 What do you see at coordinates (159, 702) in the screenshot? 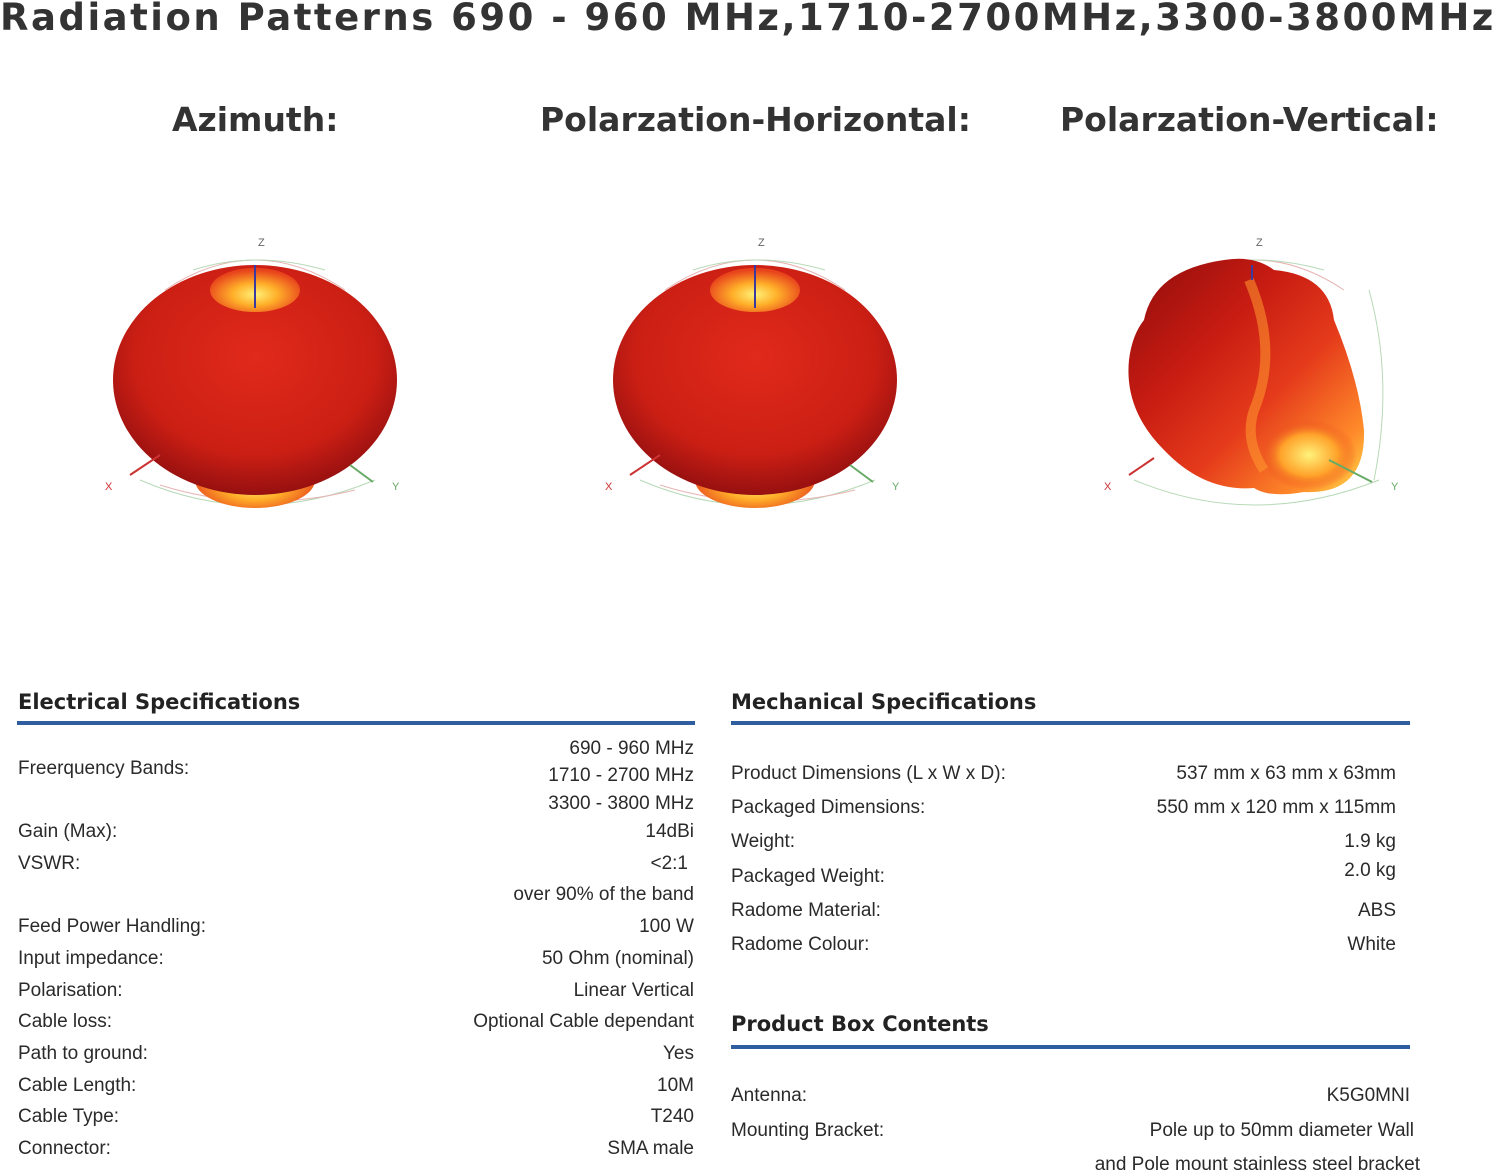
I see `electrical-specifications-title: Electrical Specifications` at bounding box center [159, 702].